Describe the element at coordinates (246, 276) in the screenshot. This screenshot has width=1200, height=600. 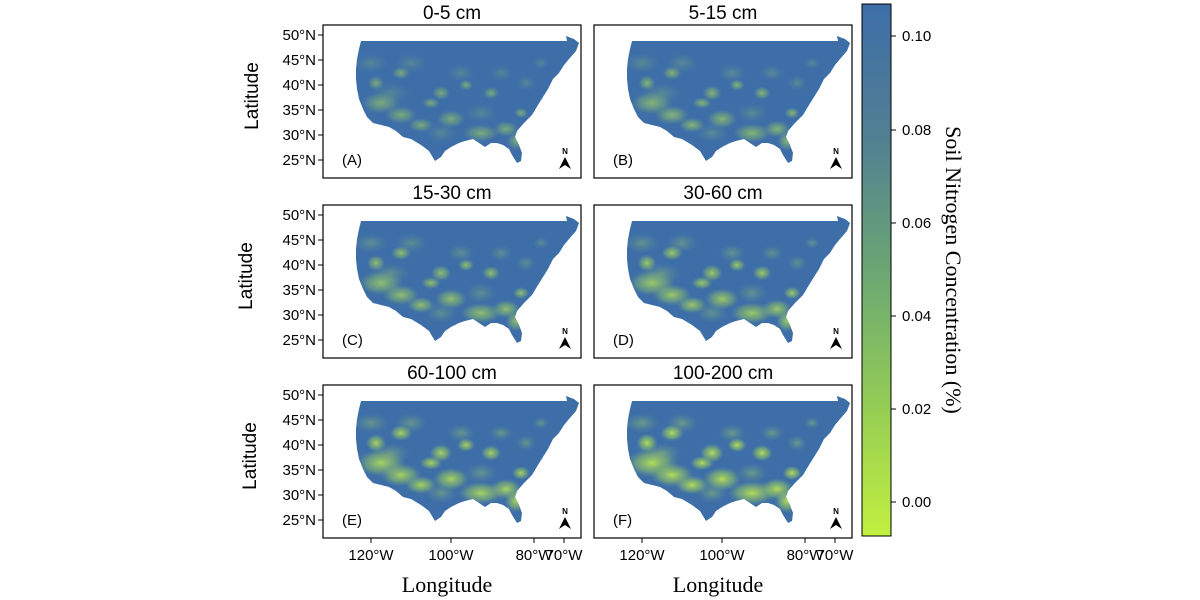
I see `y-axis-title-row2: Latitude` at that location.